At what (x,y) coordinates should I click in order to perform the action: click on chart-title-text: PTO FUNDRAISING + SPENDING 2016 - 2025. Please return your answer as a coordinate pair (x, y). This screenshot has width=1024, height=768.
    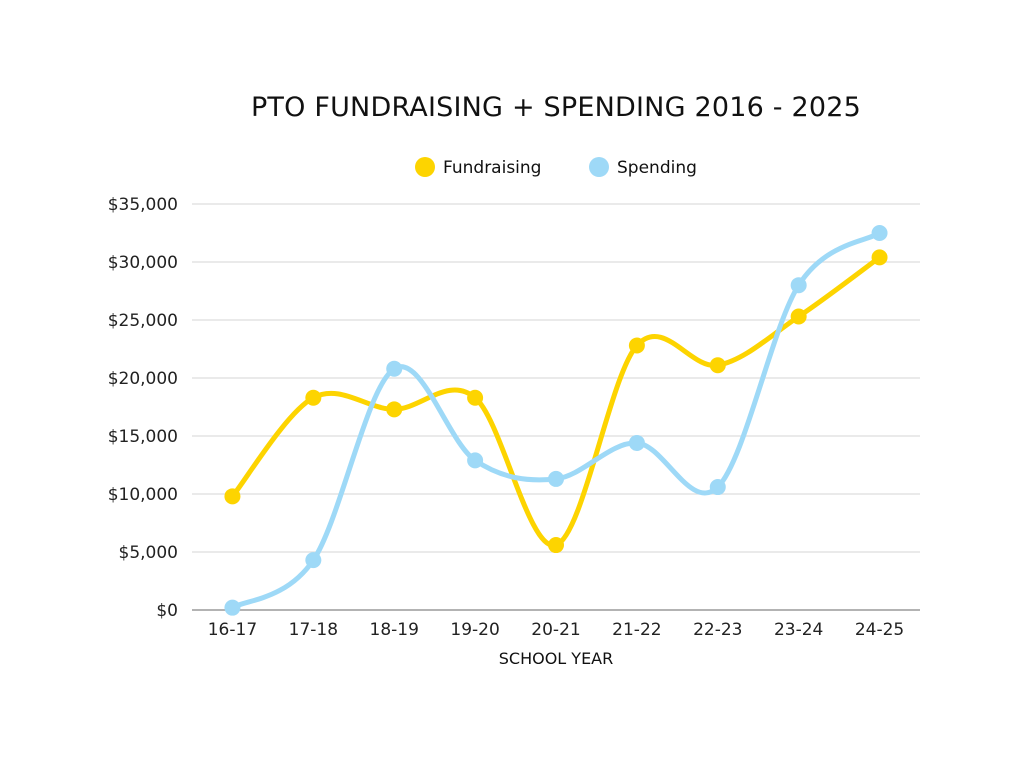
    Looking at the image, I should click on (556, 107).